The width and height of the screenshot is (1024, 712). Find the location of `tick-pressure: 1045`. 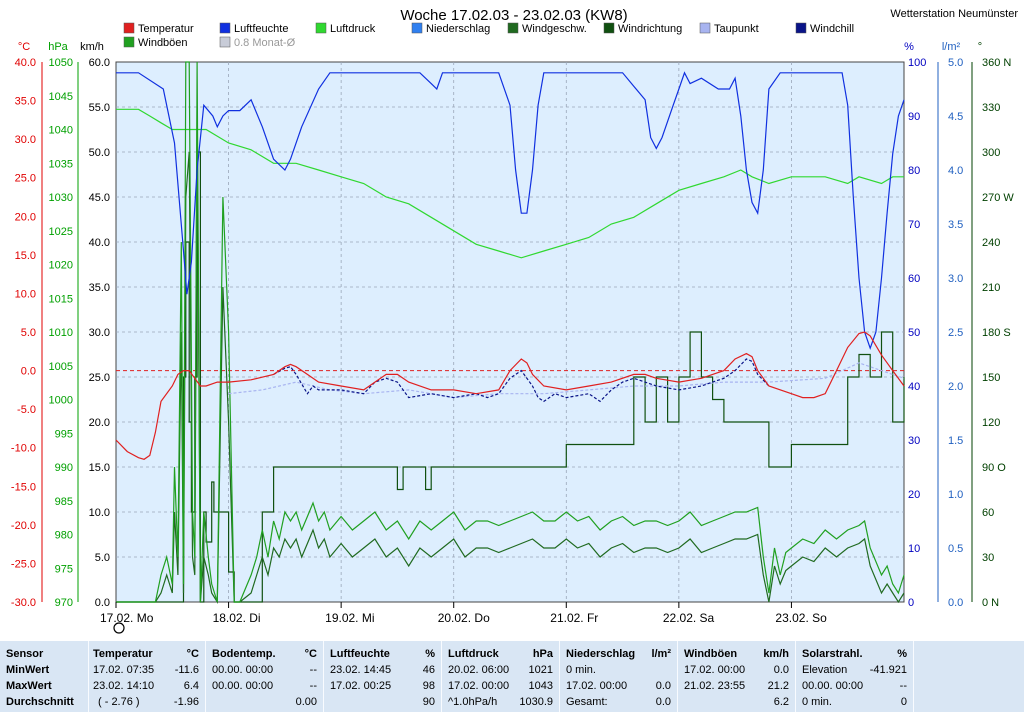

tick-pressure: 1045 is located at coordinates (61, 97).